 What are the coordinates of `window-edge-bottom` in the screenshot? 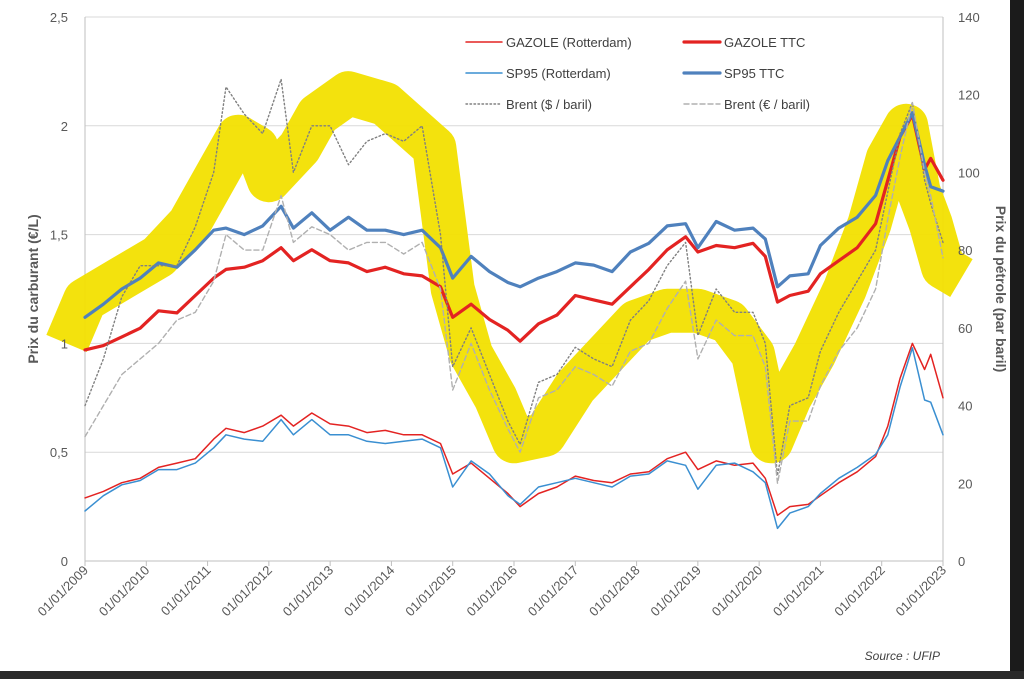 It's located at (512, 675).